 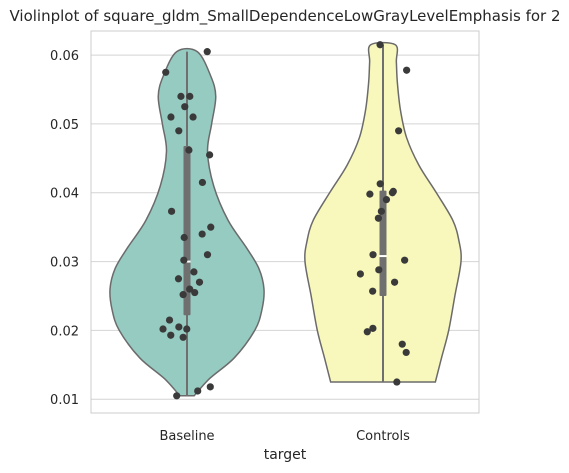 I want to click on x-axis: Baseline Controls, so click(x=284, y=436).